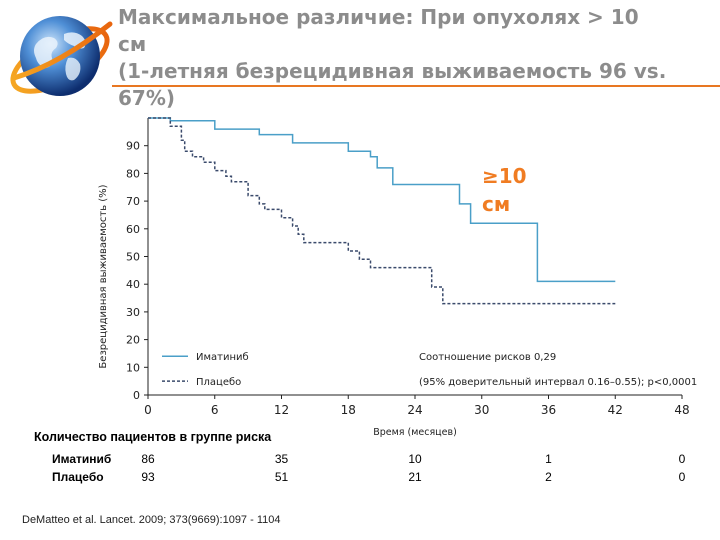 The height and width of the screenshot is (540, 720). Describe the element at coordinates (133, 257) in the screenshot. I see `y-tick-label: 50` at that location.